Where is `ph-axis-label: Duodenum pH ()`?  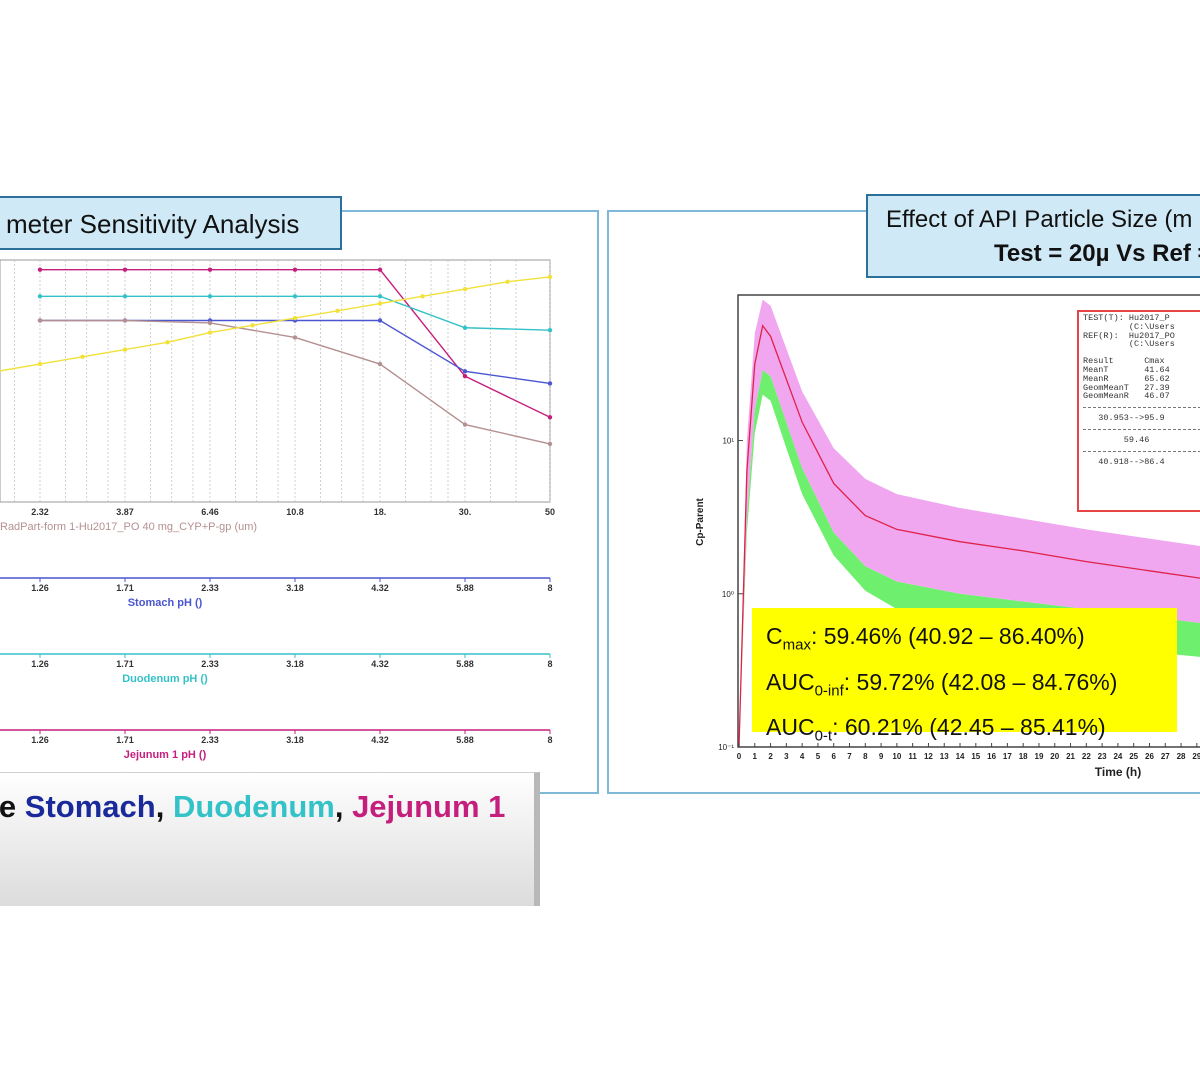 ph-axis-label: Duodenum pH () is located at coordinates (165, 679).